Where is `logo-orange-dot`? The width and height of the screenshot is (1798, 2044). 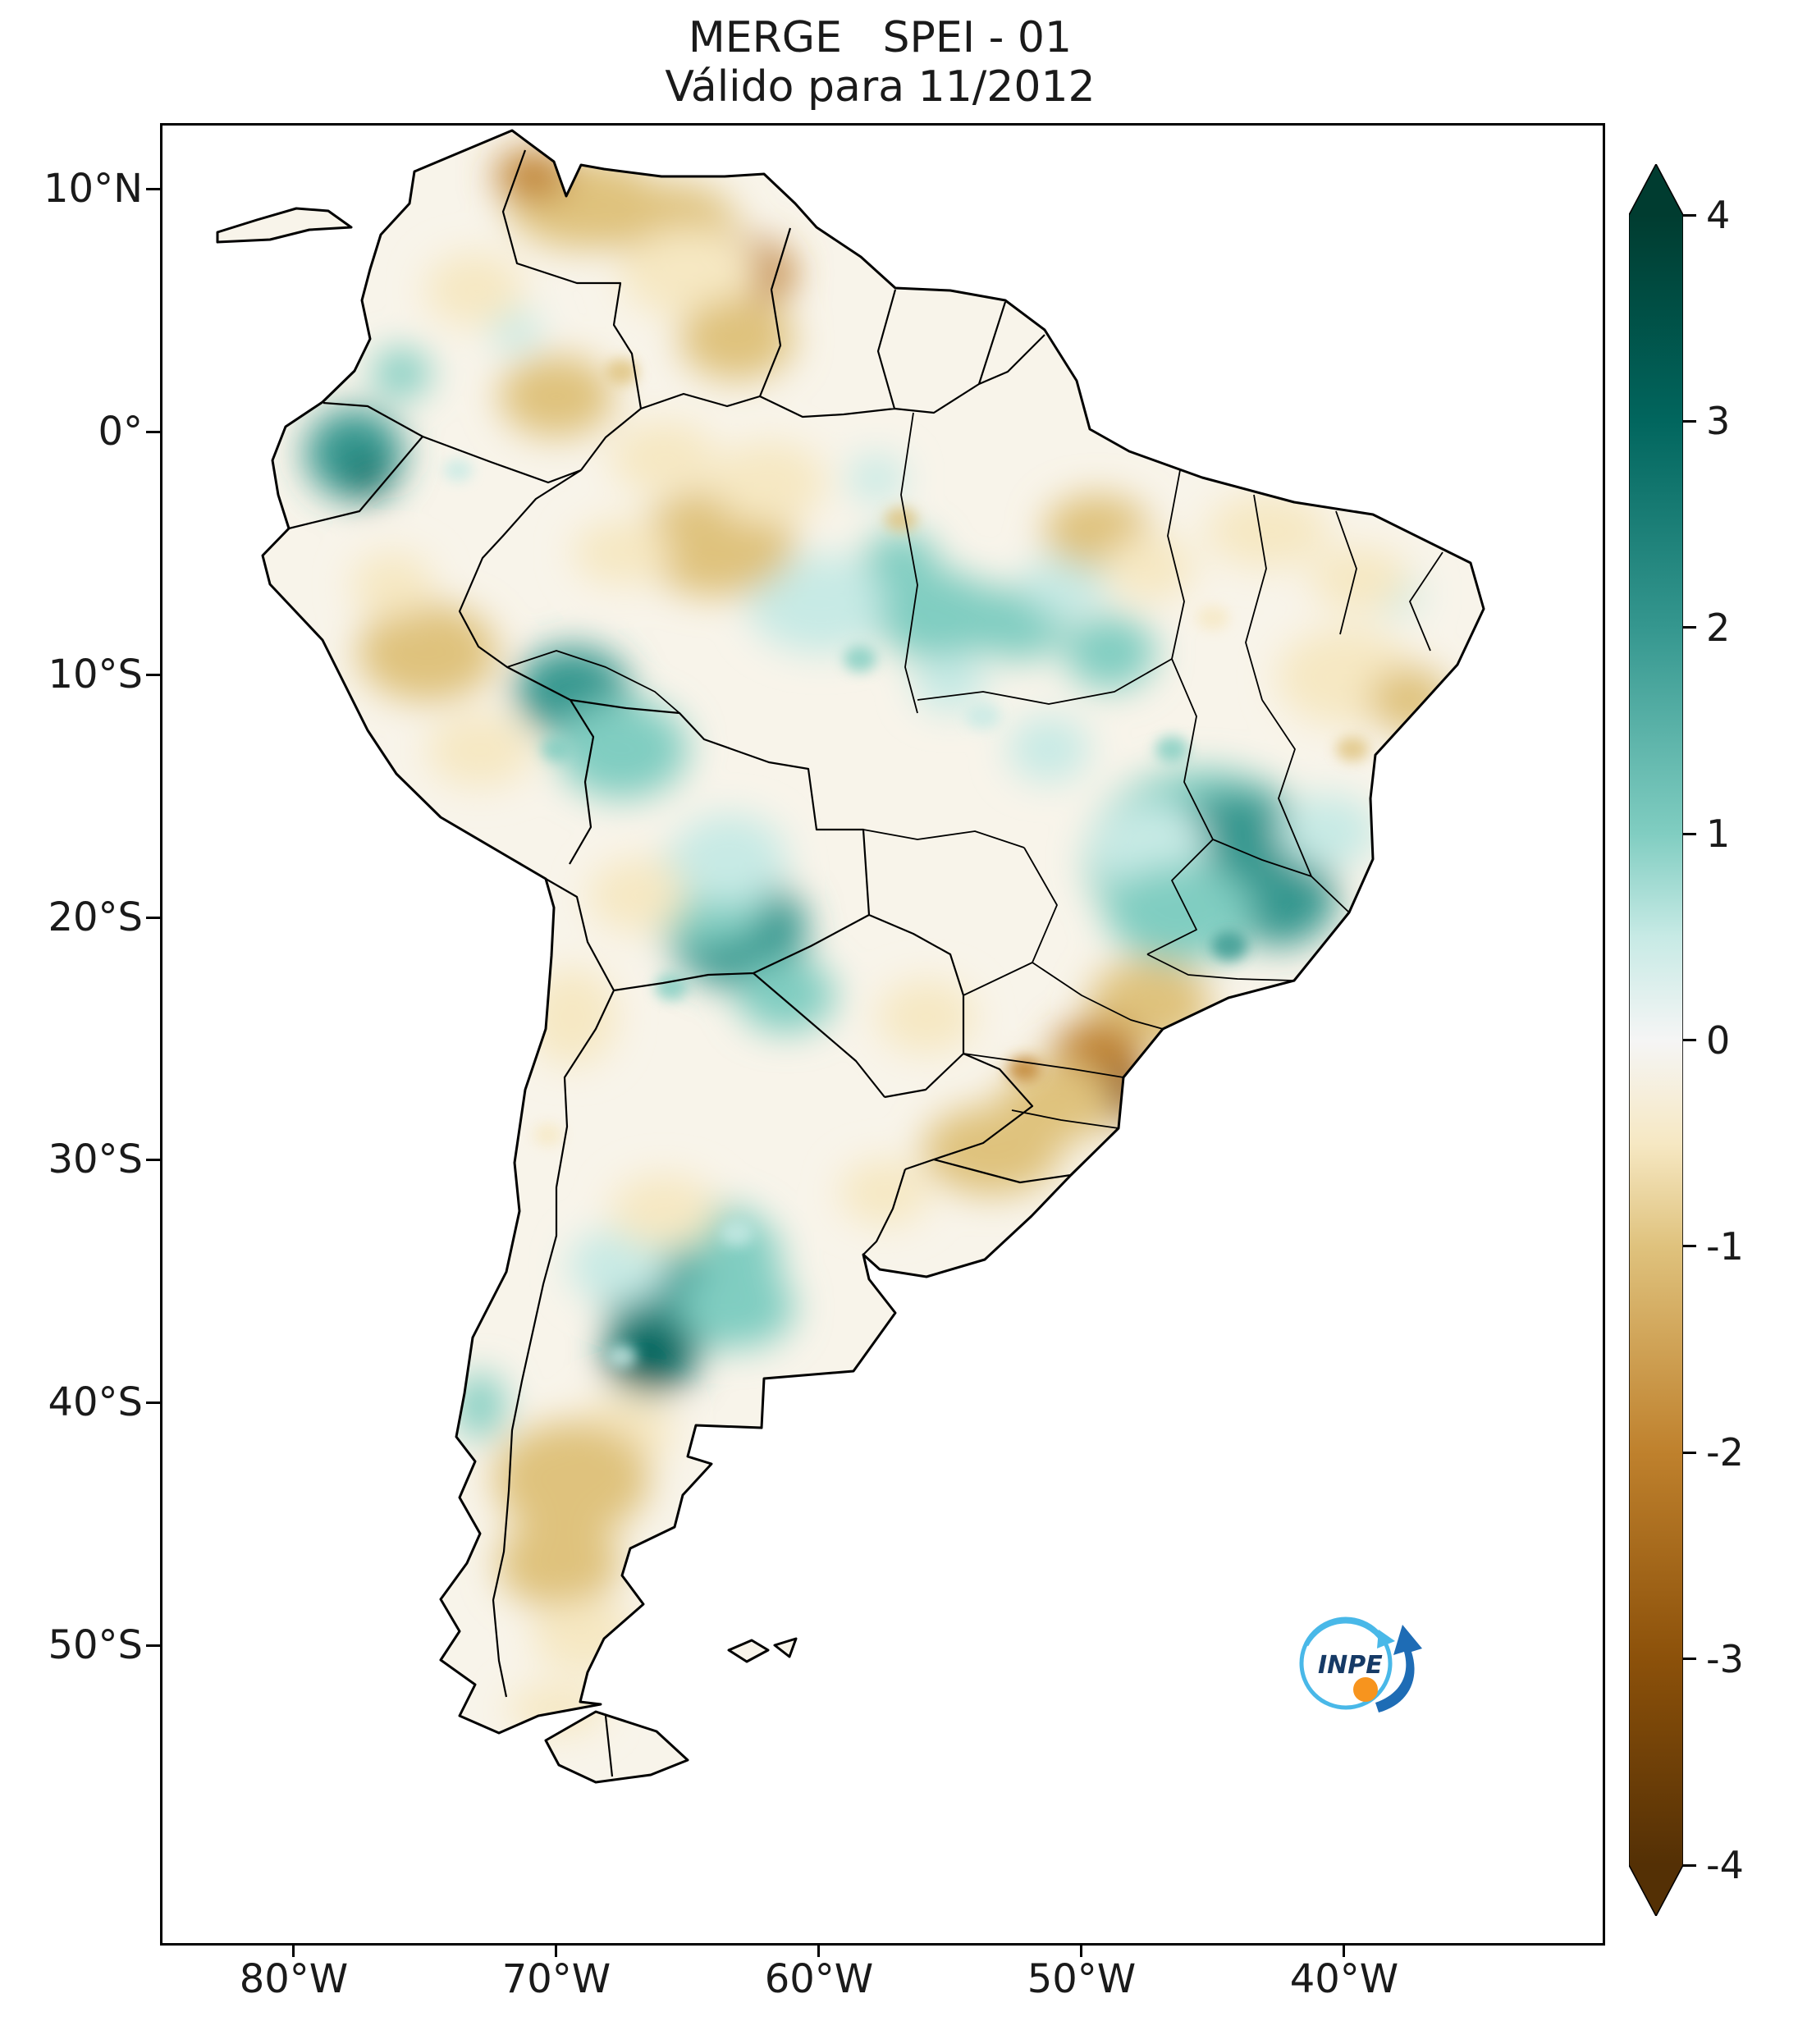
logo-orange-dot is located at coordinates (1365, 1689).